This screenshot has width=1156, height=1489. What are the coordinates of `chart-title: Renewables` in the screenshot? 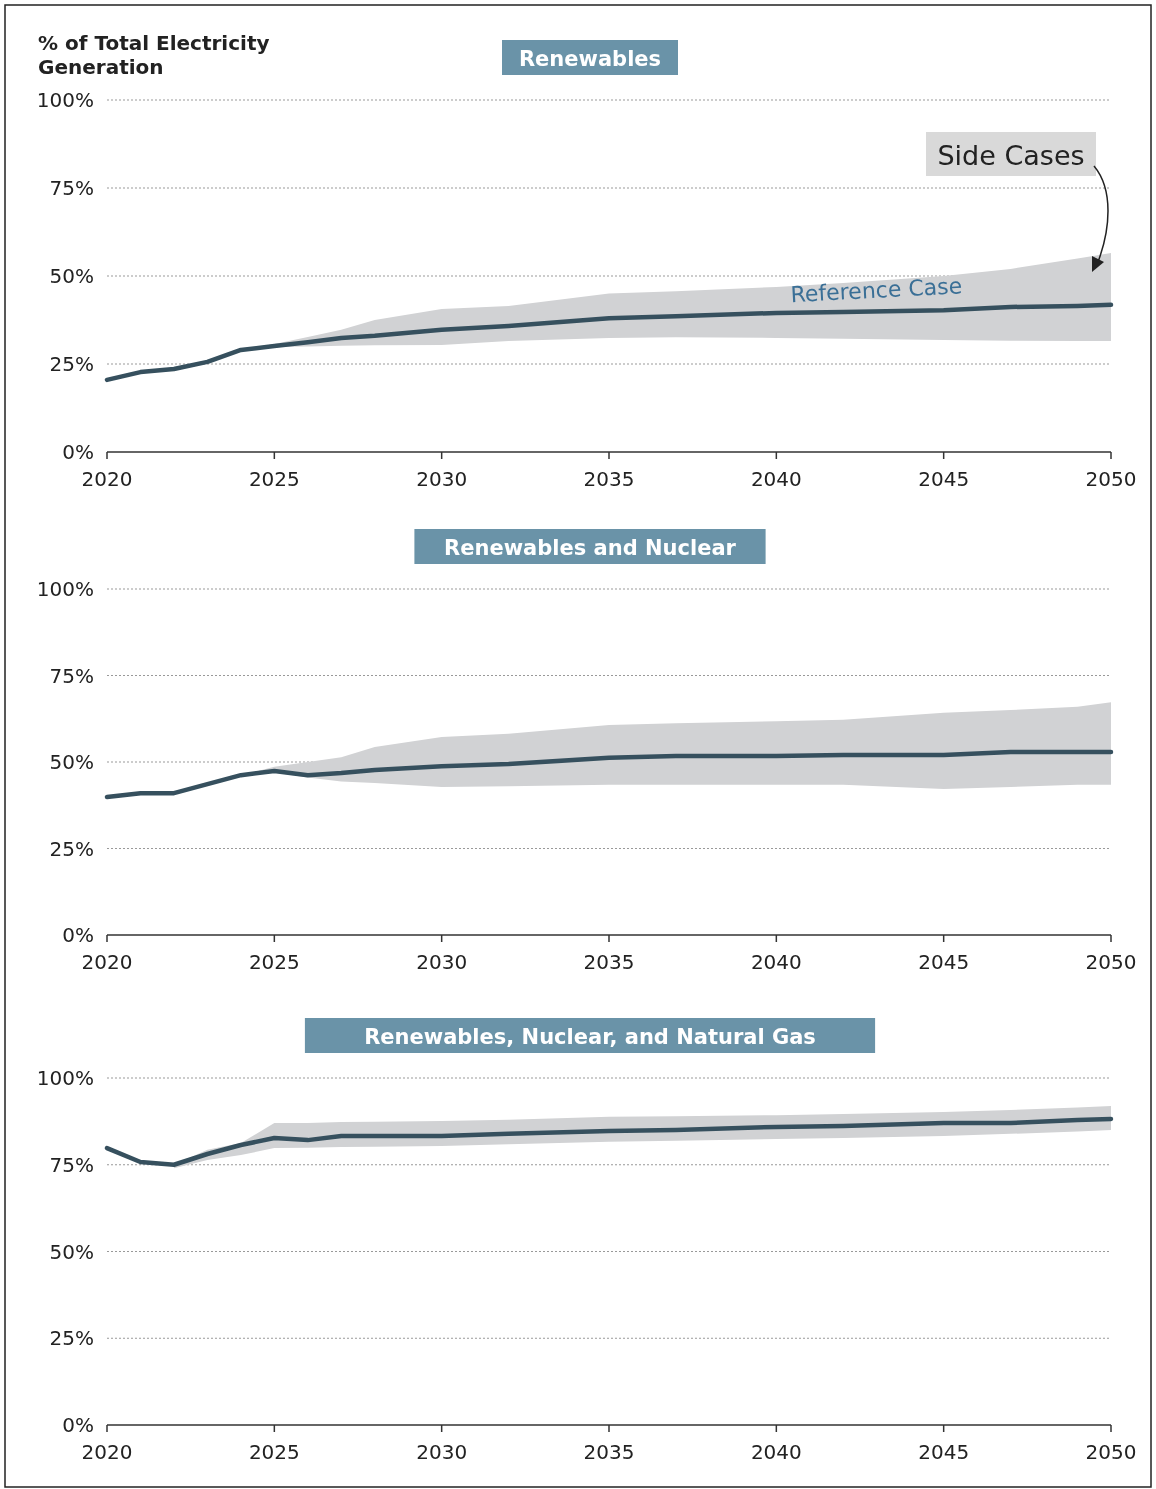 It's located at (590, 59).